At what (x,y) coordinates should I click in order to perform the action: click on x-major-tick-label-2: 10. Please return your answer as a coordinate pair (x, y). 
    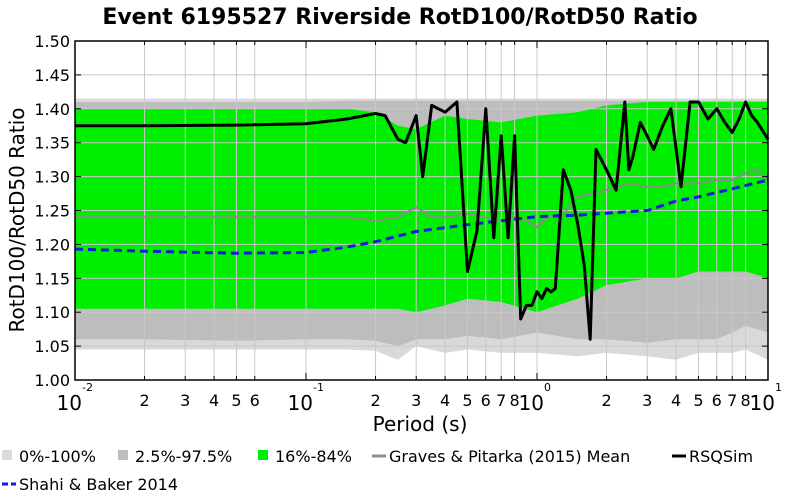
    Looking at the image, I should click on (300, 403).